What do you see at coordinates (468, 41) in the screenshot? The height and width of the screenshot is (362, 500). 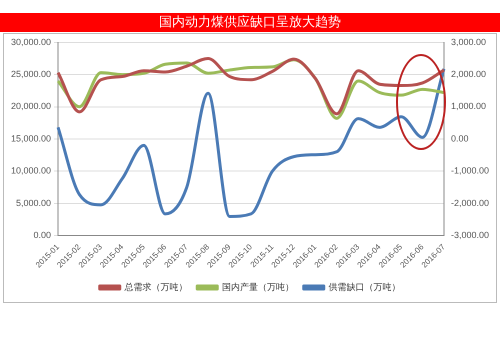 I see `y2-tick-label: 3,000.00` at bounding box center [468, 41].